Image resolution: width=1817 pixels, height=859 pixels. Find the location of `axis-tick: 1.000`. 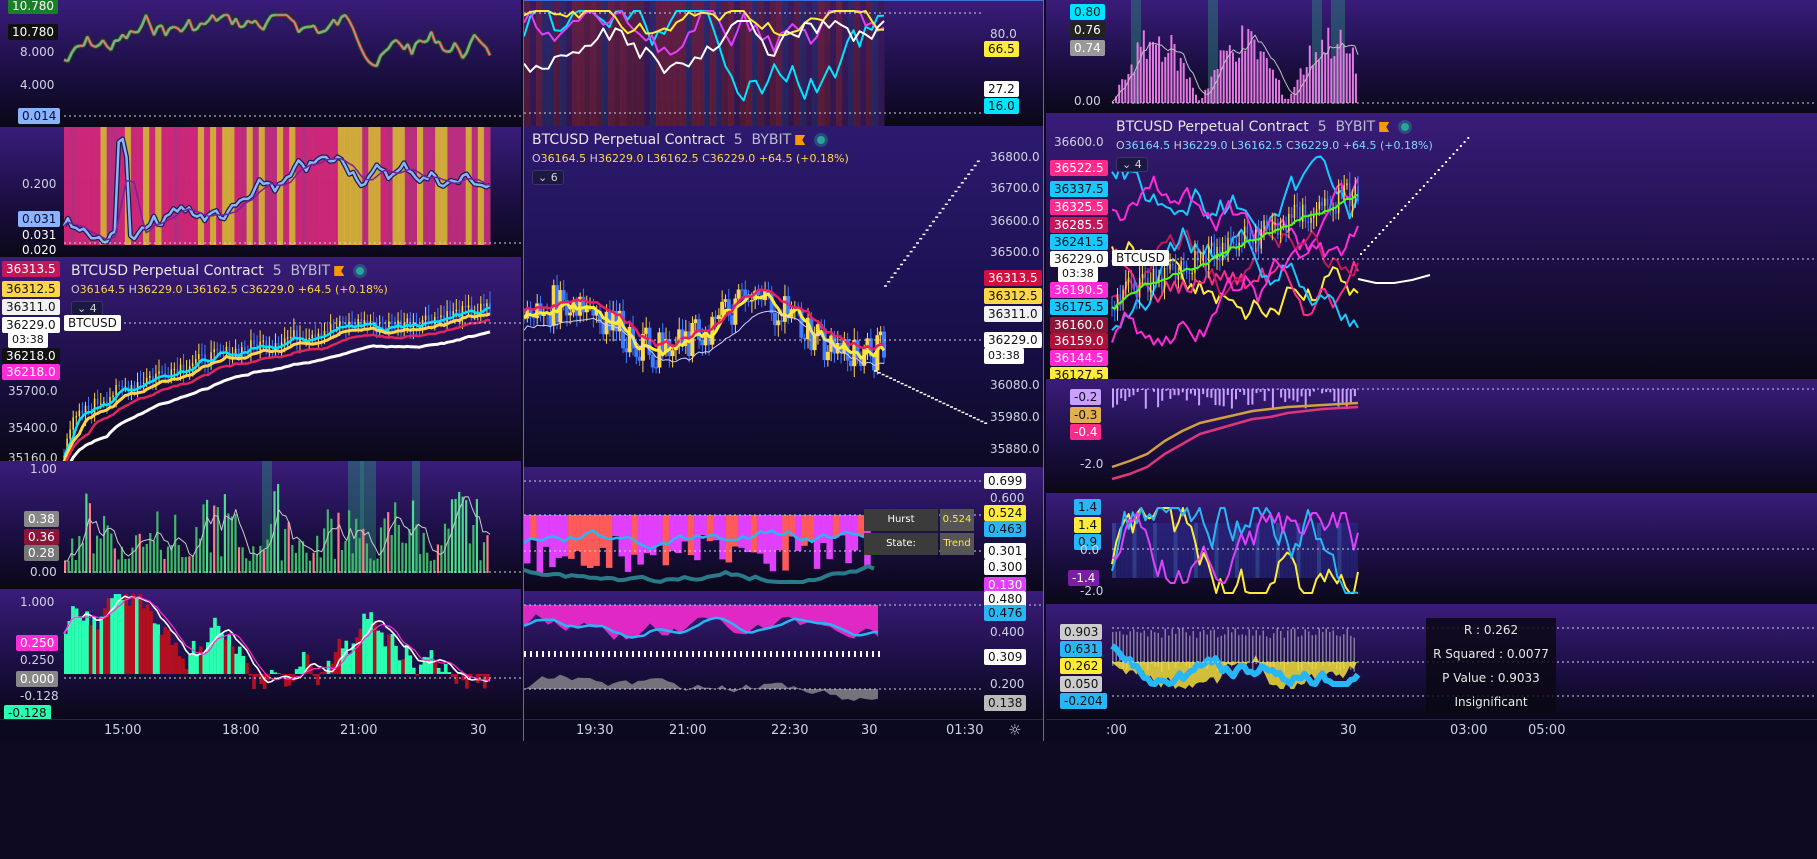

axis-tick: 1.000 is located at coordinates (37, 602).